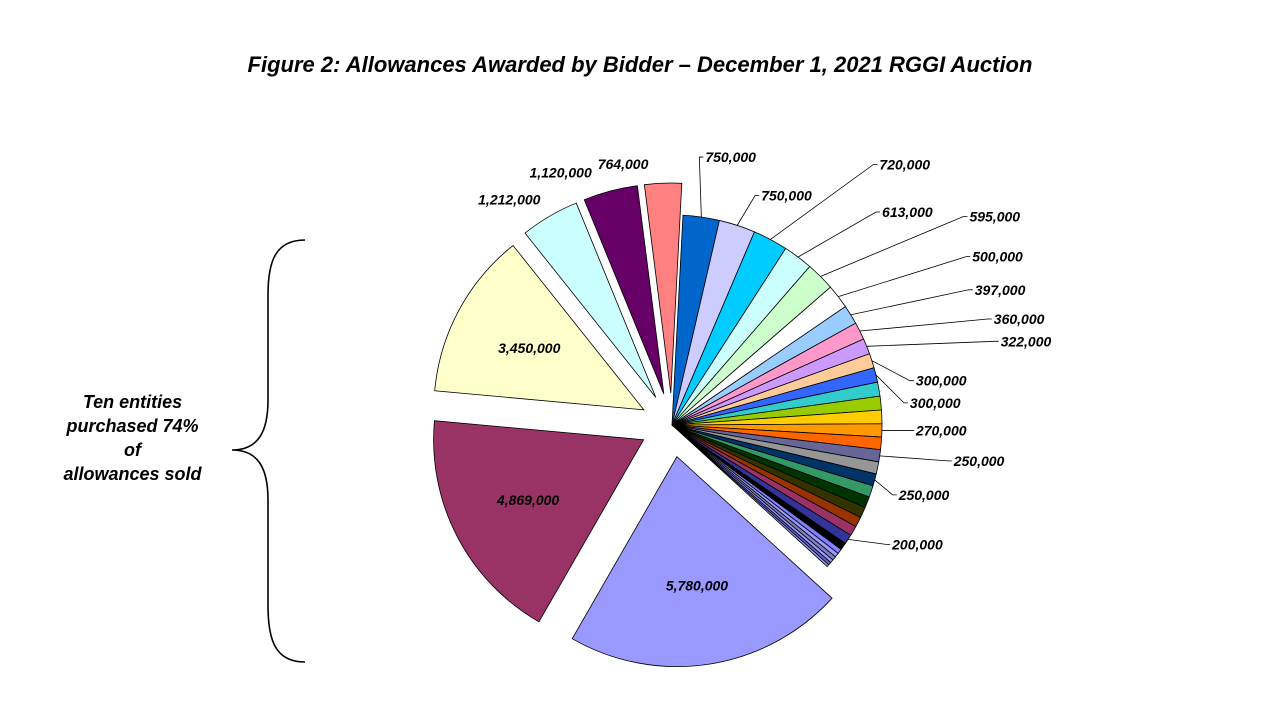  Describe the element at coordinates (1000, 290) in the screenshot. I see `slice-label: 397,000` at that location.